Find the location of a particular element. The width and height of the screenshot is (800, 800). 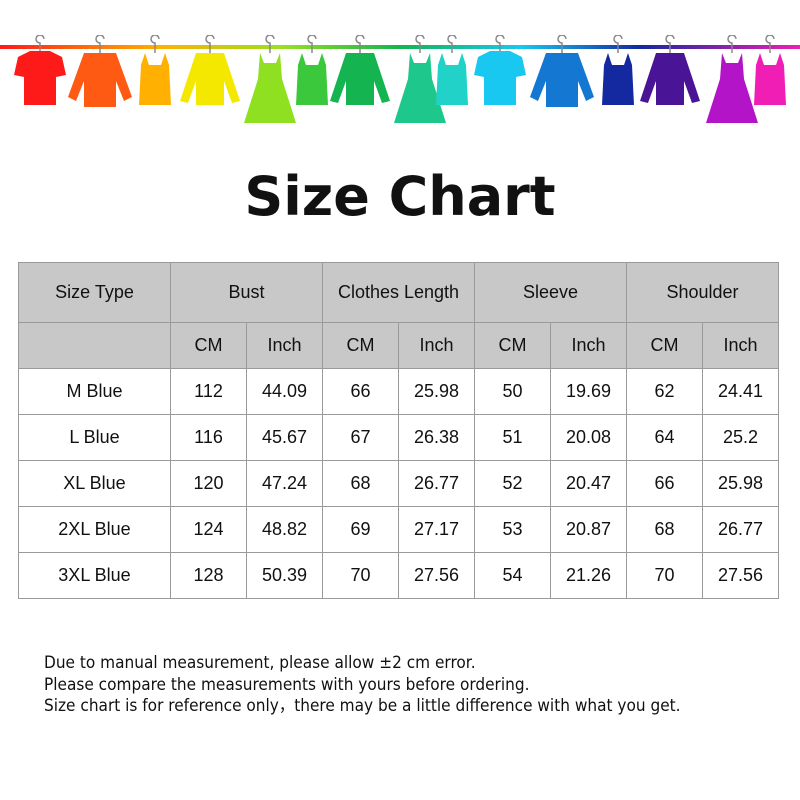

table-row: 3XL Blue 128 50.39 70 27.56 54 21.26 70 27.56 is located at coordinates (398, 575).